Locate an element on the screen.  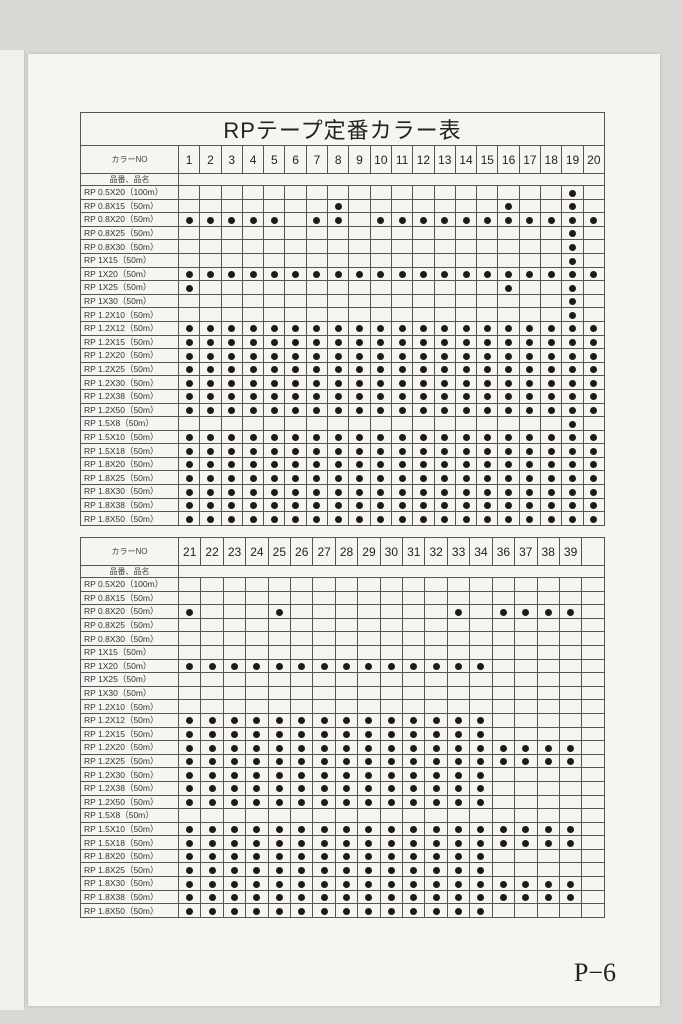
table-row: RP 1.2X10（50m） is located at coordinates (342, 706).